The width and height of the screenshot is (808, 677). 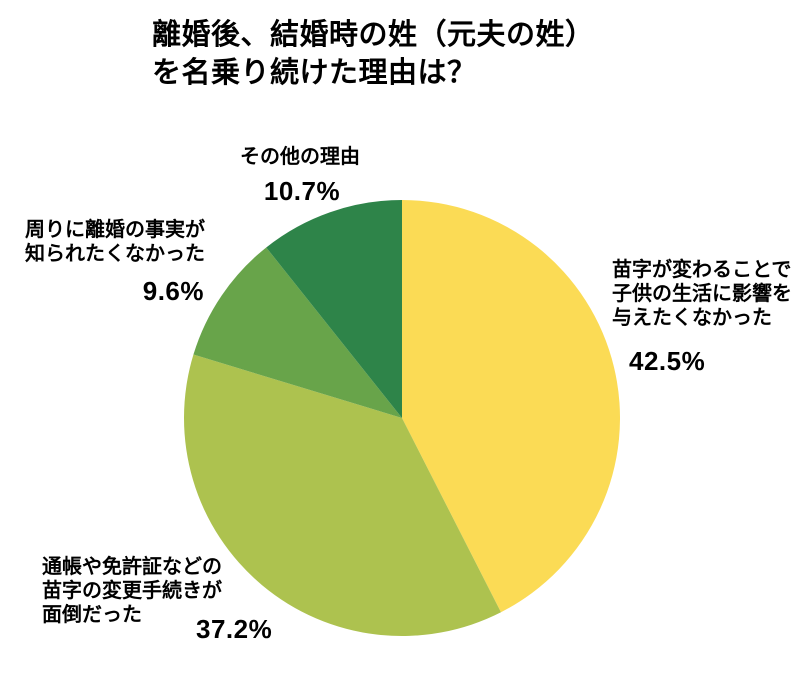 What do you see at coordinates (115, 242) in the screenshot?
I see `slice-label-divorce-not-known: 周りに離婚の事実が 知られたくなかった` at bounding box center [115, 242].